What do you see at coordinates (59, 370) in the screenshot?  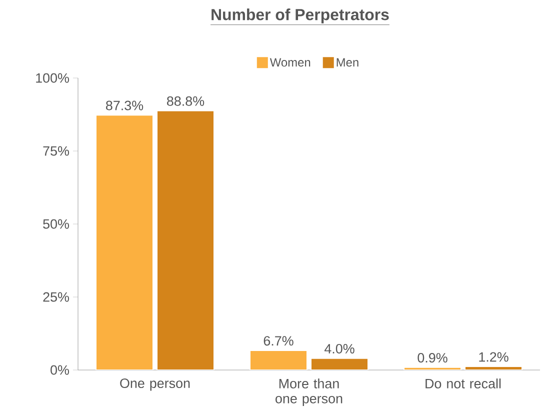 I see `y-tick-label: 0%` at bounding box center [59, 370].